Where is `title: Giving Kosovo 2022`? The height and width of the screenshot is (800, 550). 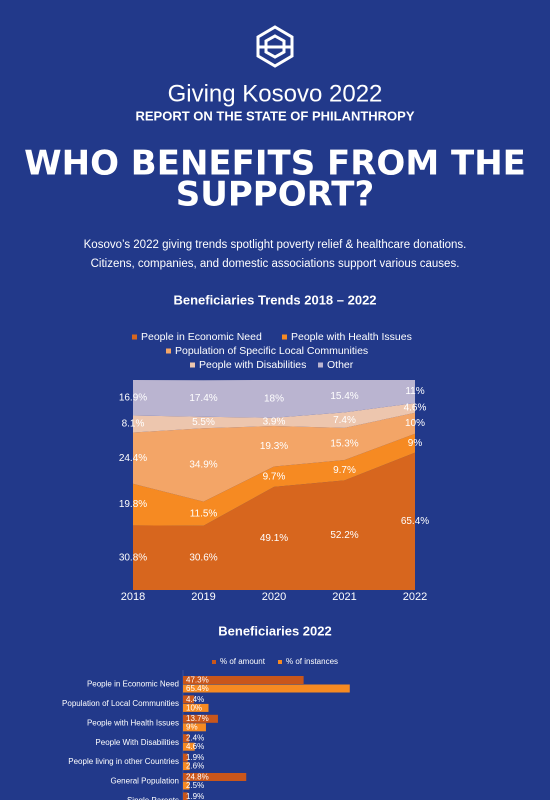 title: Giving Kosovo 2022 is located at coordinates (275, 93).